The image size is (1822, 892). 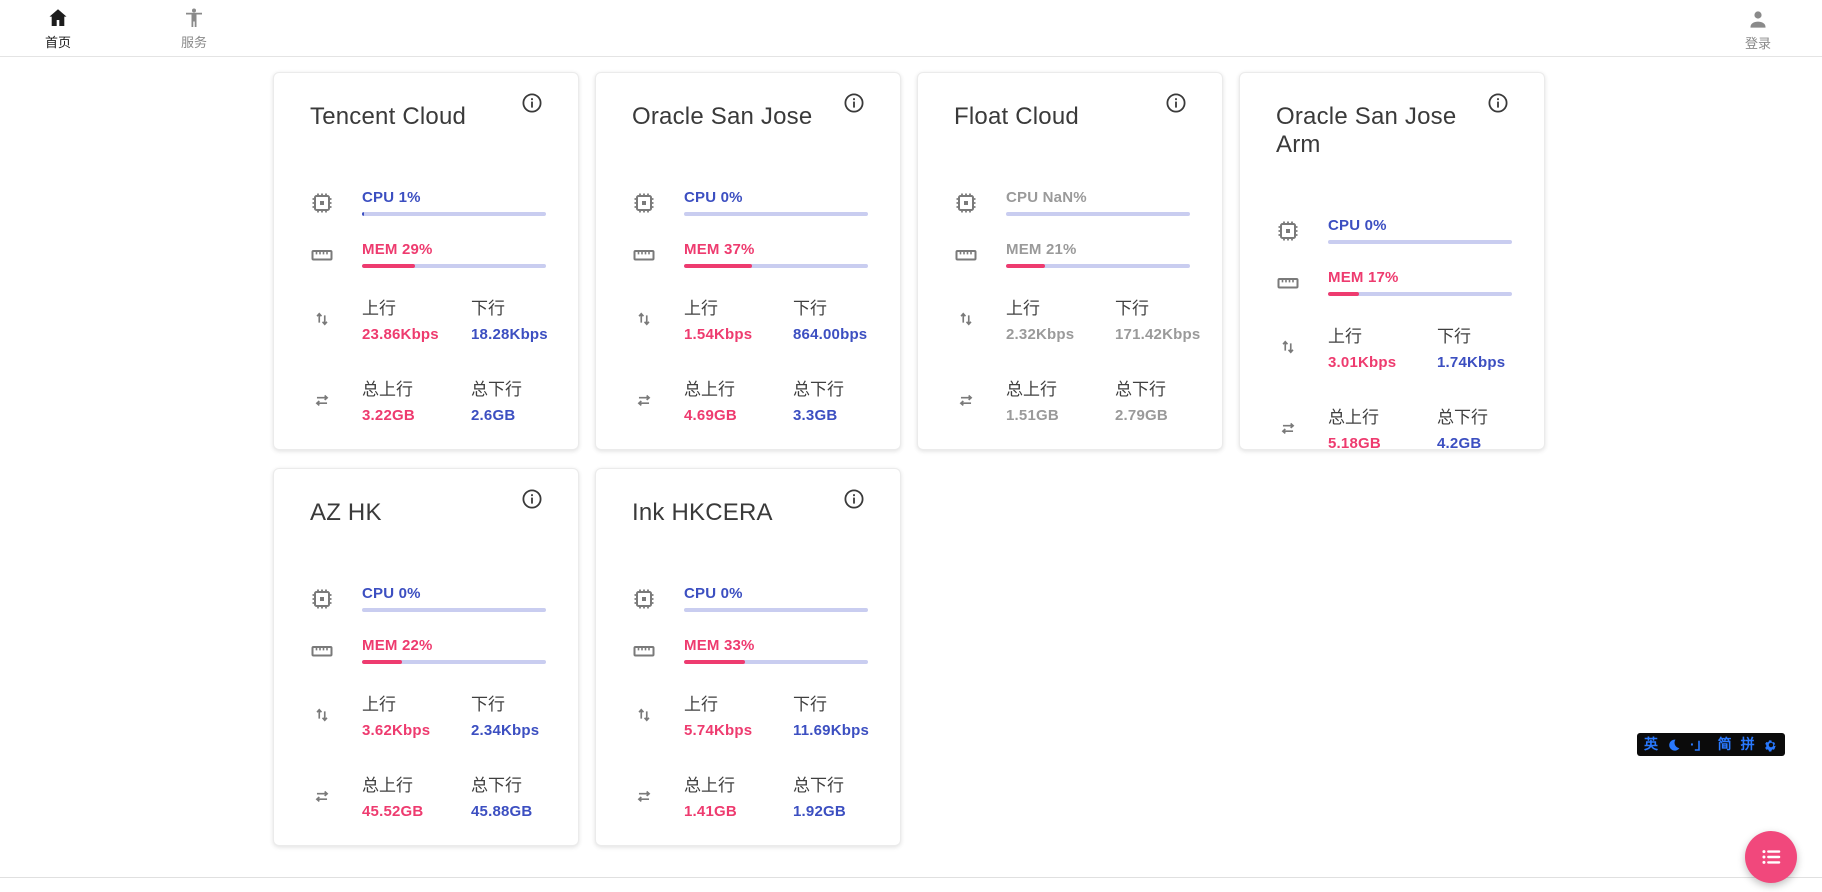 What do you see at coordinates (194, 17) in the screenshot?
I see `accessibility-icon` at bounding box center [194, 17].